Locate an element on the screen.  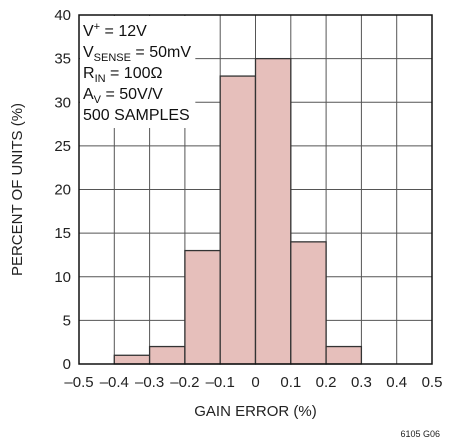
y-tick-labels: 0 5 10 15 20 25 30 35 40 is located at coordinates (62, 190).